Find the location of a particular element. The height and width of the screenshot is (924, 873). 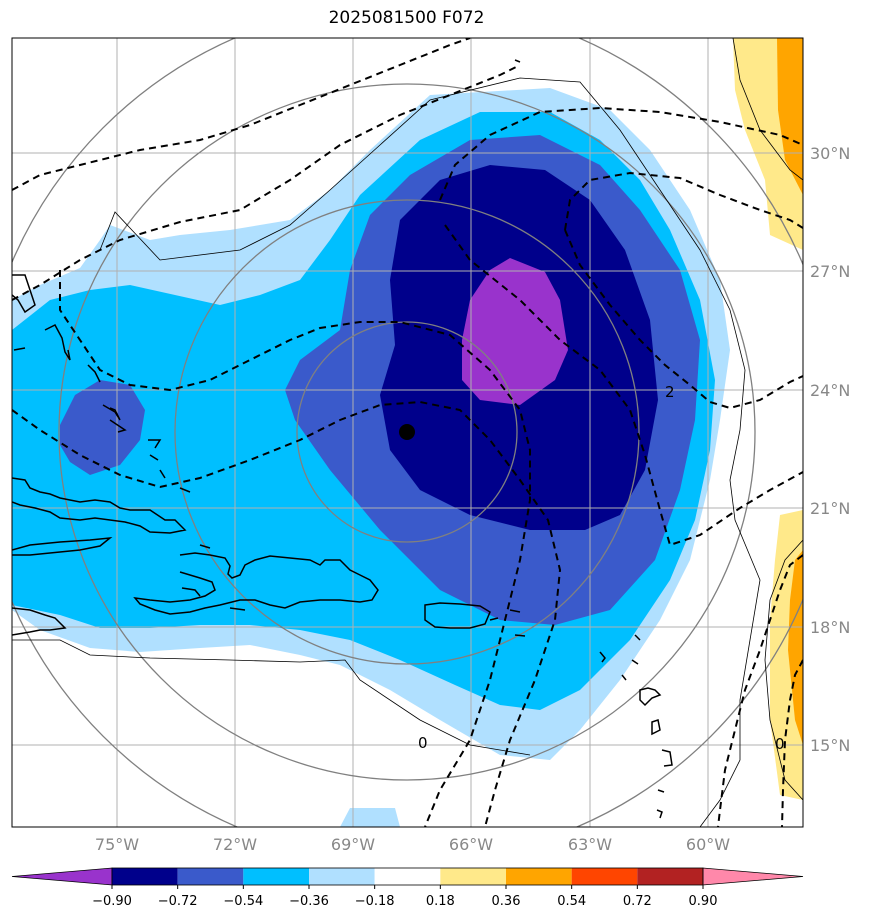

lon-label-60w: 60°W is located at coordinates (708, 844).